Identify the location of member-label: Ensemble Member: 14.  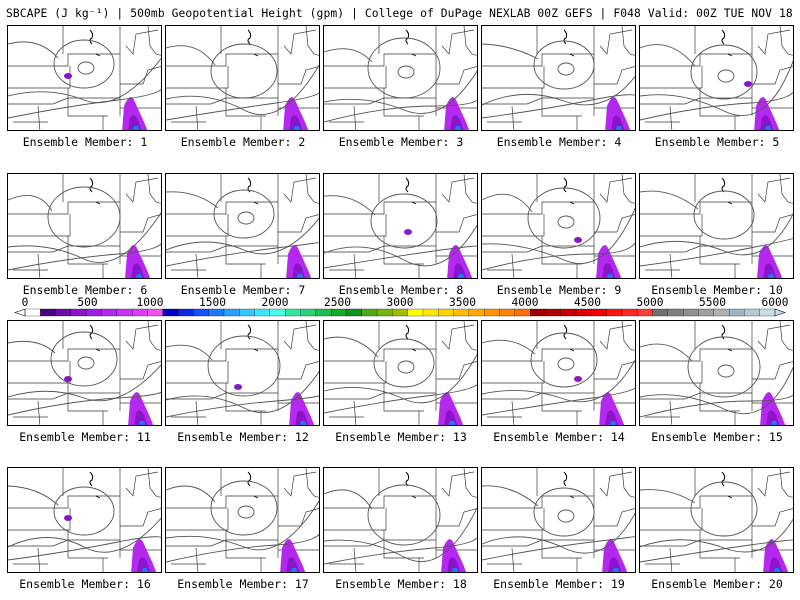
(559, 437).